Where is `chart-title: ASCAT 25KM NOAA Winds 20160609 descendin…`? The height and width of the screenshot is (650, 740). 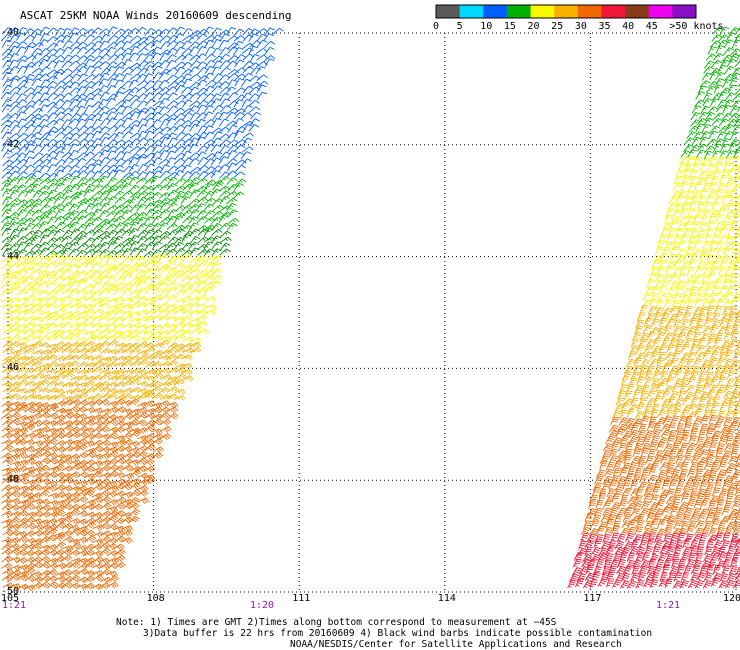
chart-title: ASCAT 25KM NOAA Winds 20160609 descendin… is located at coordinates (156, 15).